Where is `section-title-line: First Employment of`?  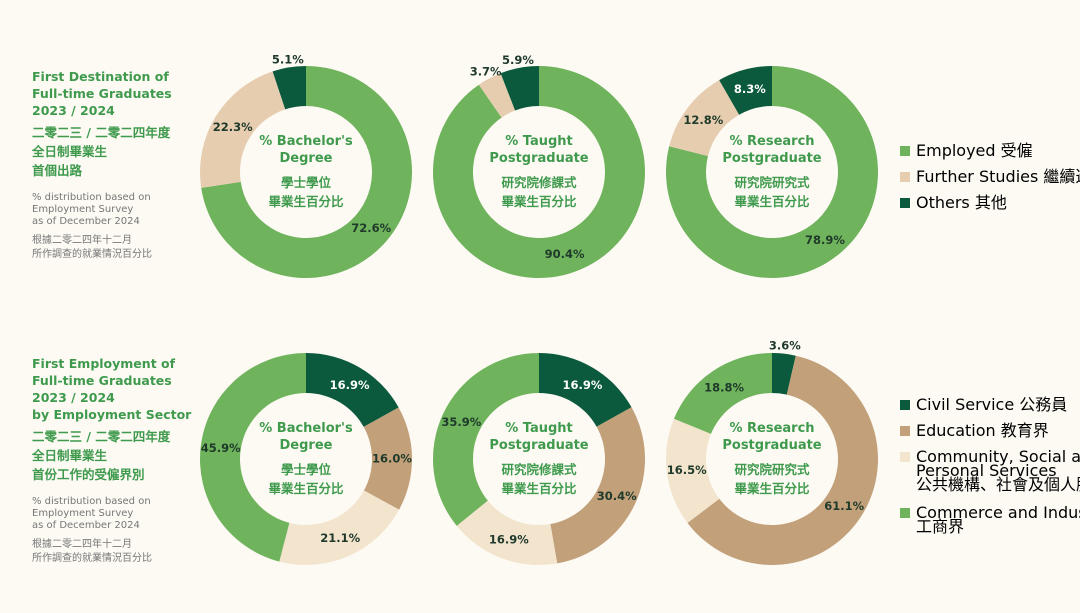 section-title-line: First Employment of is located at coordinates (104, 363).